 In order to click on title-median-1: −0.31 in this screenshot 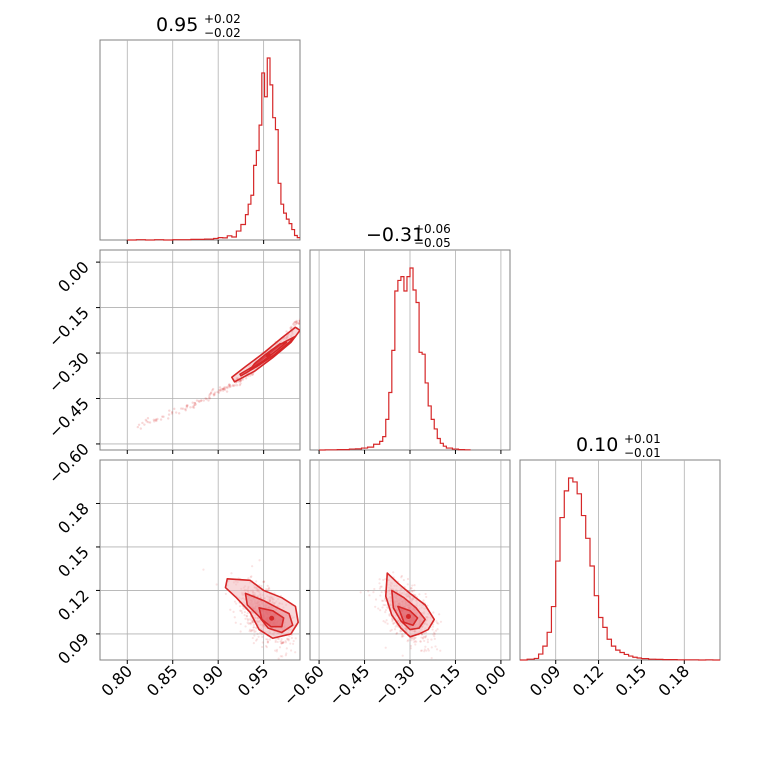, I will do `click(395, 235)`.